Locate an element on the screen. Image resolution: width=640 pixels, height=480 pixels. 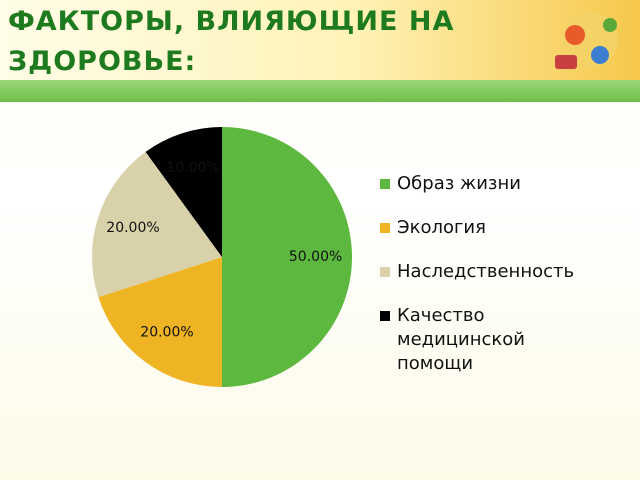
legend-label: Образ жизни is located at coordinates (459, 183).